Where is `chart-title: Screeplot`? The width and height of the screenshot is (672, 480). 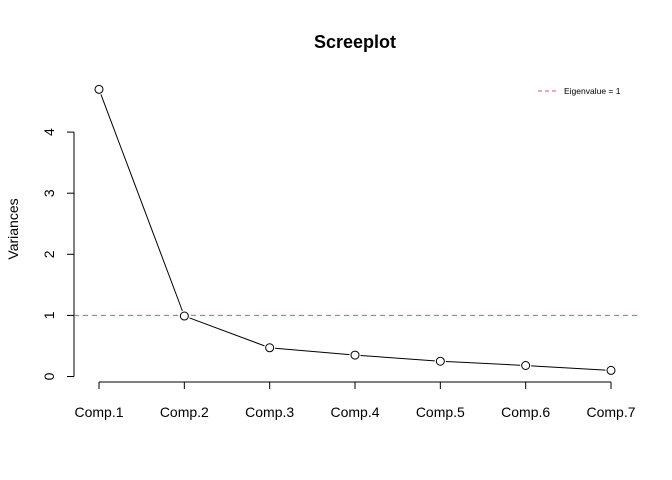 chart-title: Screeplot is located at coordinates (355, 42).